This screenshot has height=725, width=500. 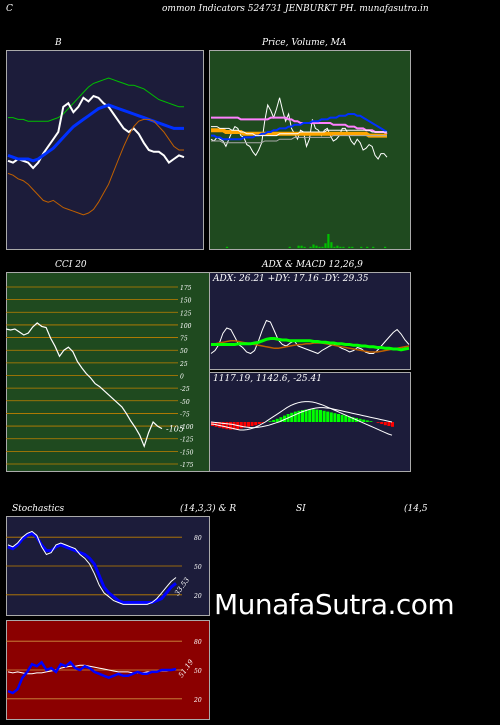 I want to click on cci-tick-label: 25, so click(x=183, y=364).